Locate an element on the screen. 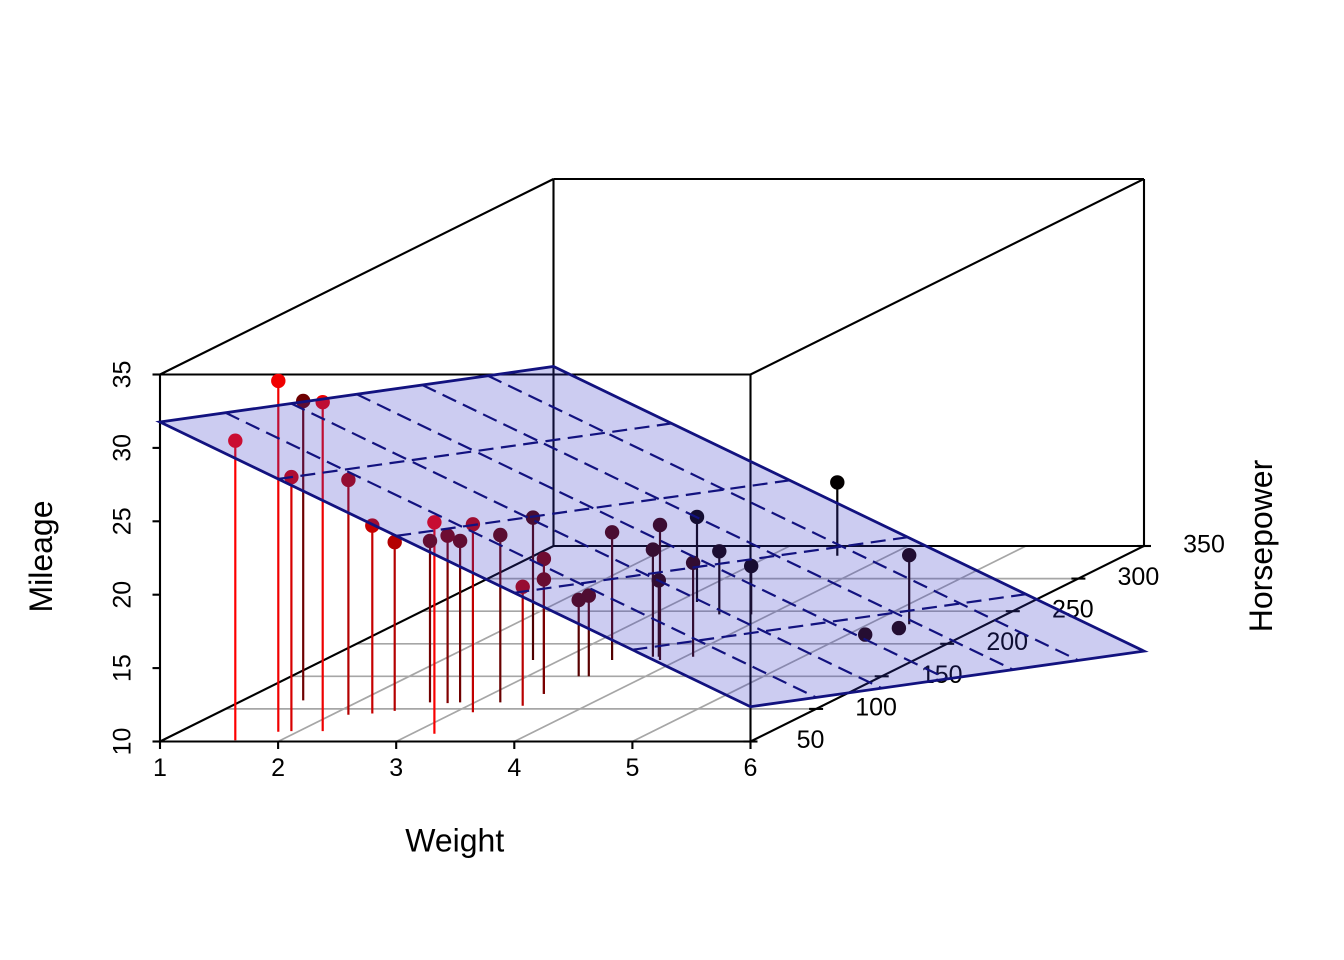 Image resolution: width=1344 pixels, height=960 pixels. svg-text: 30 is located at coordinates (123, 448).